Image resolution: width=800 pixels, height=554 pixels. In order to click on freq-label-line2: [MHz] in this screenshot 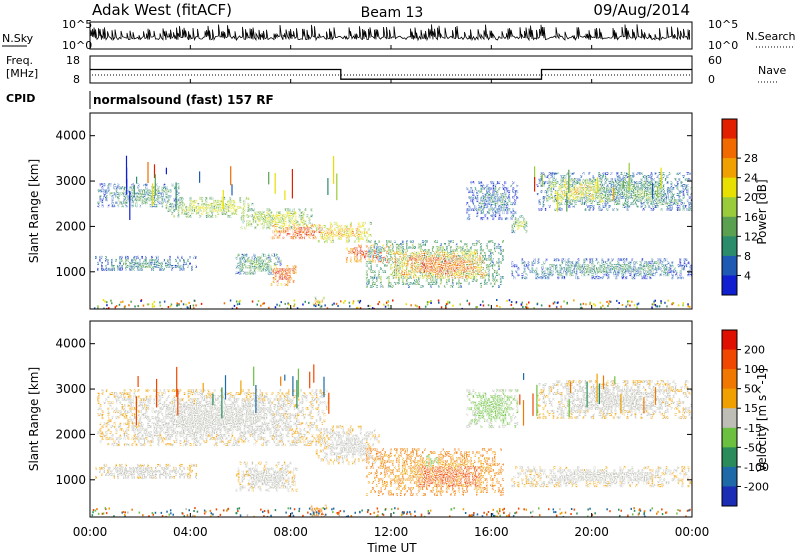, I will do `click(22, 73)`.